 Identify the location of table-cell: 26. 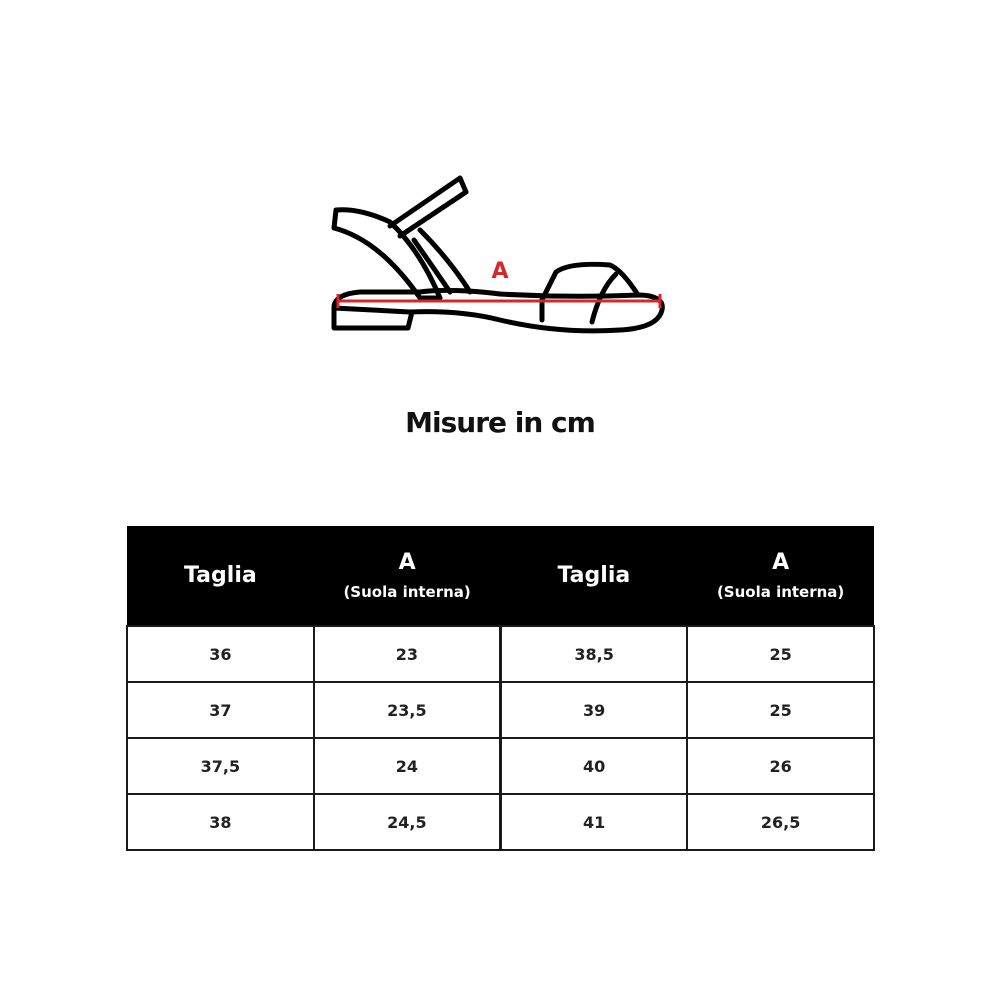
(780, 766).